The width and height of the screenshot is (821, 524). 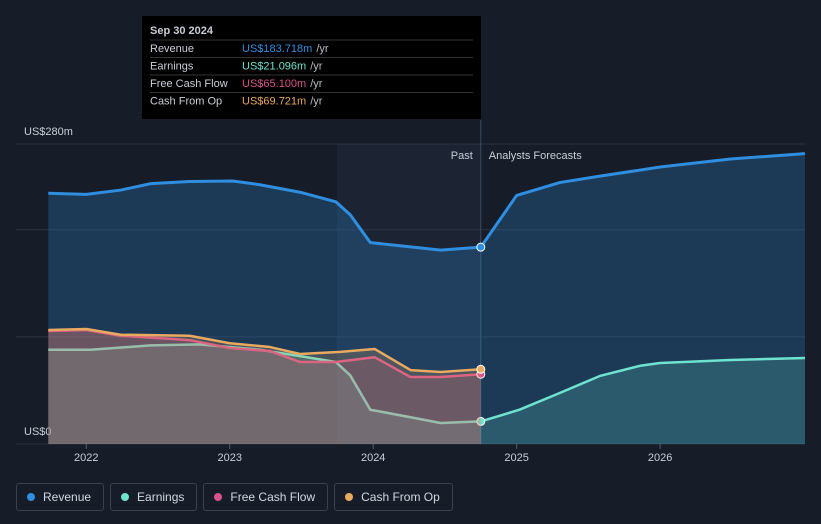 I want to click on series-area, so click(x=264, y=386).